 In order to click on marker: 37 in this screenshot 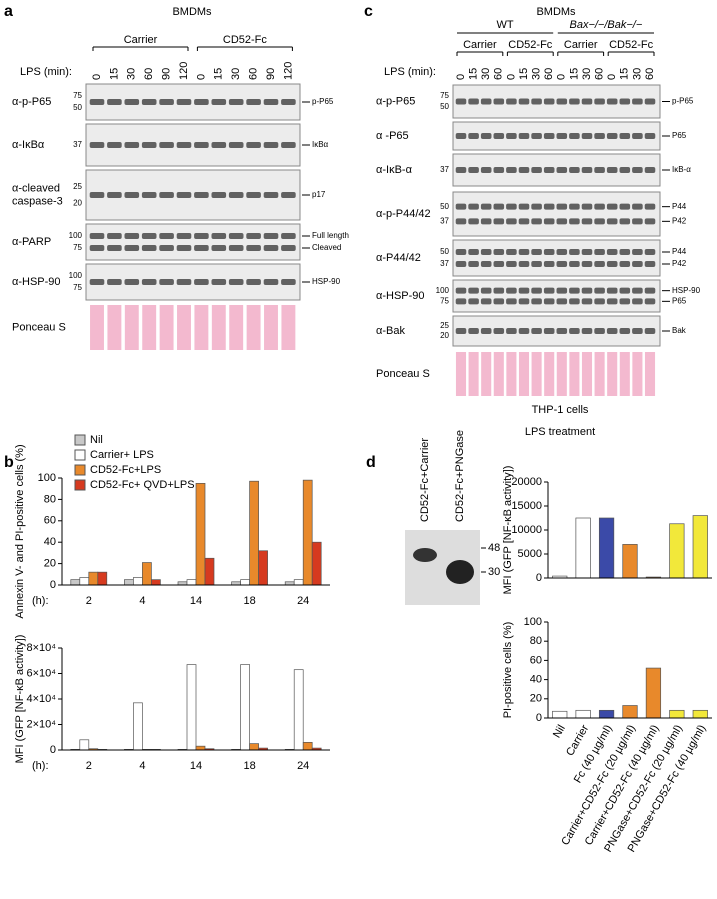, I will do `click(444, 220)`.